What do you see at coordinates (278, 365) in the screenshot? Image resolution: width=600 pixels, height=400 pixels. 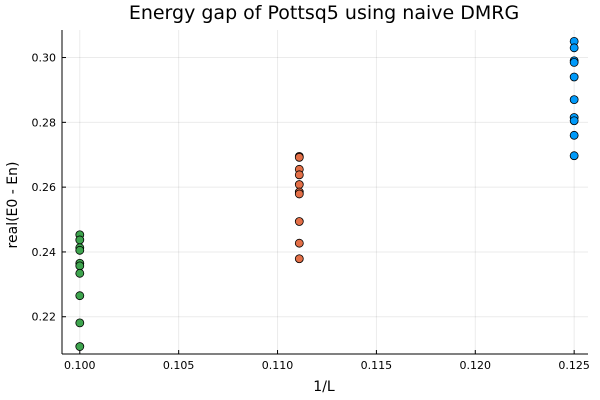 I see `x-tick-label: 0.110` at bounding box center [278, 365].